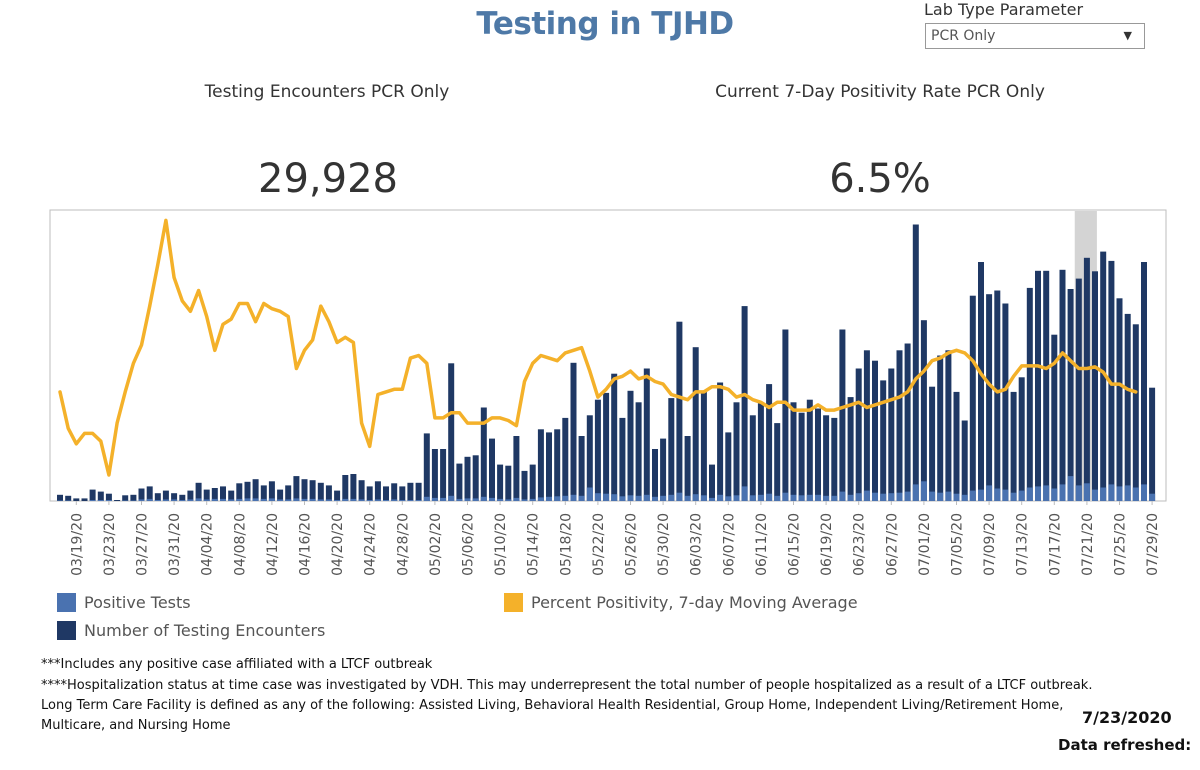 The height and width of the screenshot is (770, 1200). I want to click on legend-moving-average: Percent Positivity, 7-day Moving Average, so click(681, 602).